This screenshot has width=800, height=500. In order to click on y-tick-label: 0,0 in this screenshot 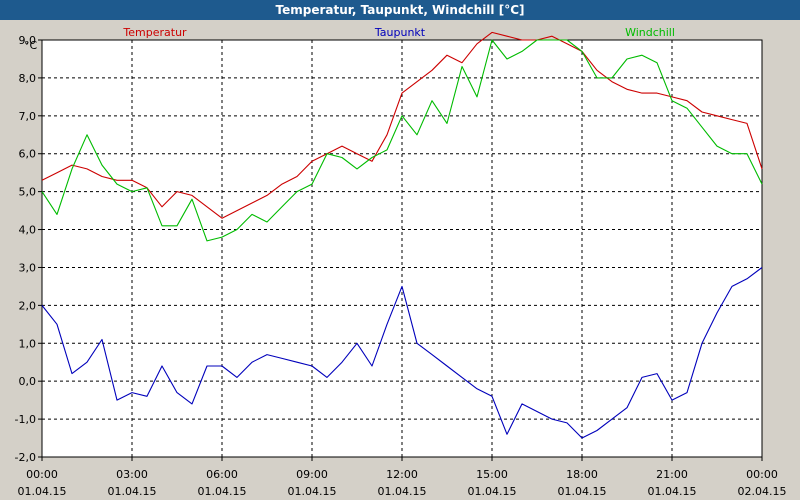, I will do `click(28, 381)`.